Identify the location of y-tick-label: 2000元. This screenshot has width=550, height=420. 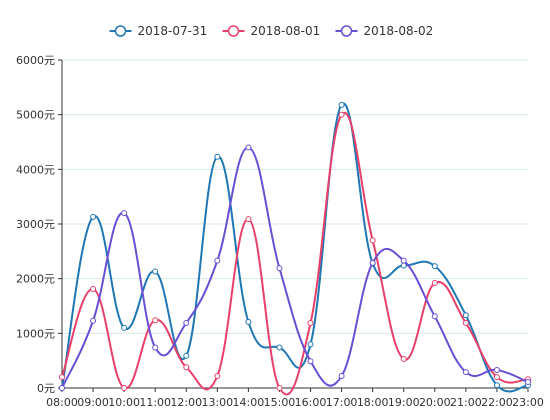
(35, 279).